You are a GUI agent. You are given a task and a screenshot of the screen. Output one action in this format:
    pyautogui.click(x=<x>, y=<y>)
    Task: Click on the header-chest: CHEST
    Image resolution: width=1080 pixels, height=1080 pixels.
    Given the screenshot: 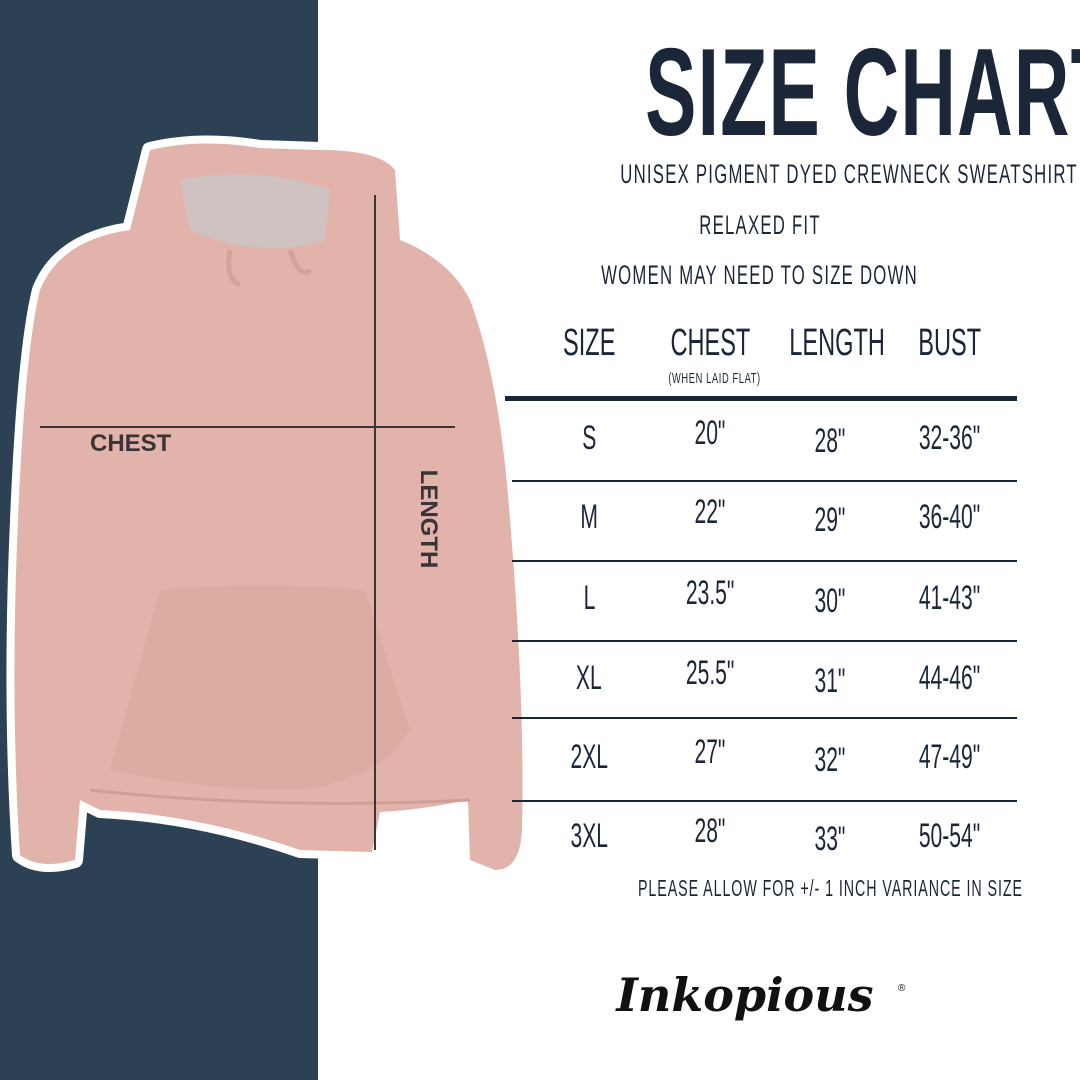 What is the action you would take?
    pyautogui.click(x=710, y=343)
    